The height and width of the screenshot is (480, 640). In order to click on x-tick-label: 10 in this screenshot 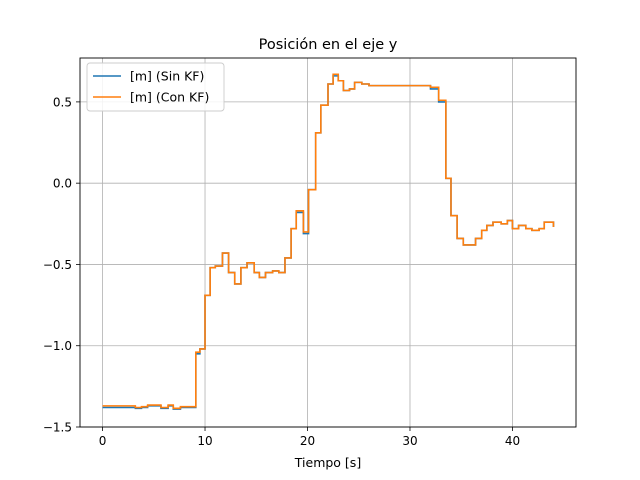, I will do `click(204, 441)`.